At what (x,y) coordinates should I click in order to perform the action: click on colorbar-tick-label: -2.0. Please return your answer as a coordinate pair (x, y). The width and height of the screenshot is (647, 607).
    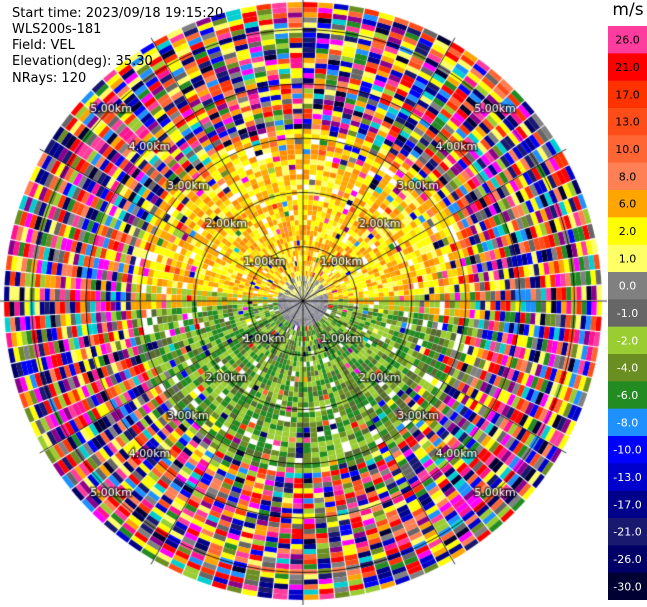
    Looking at the image, I should click on (627, 340).